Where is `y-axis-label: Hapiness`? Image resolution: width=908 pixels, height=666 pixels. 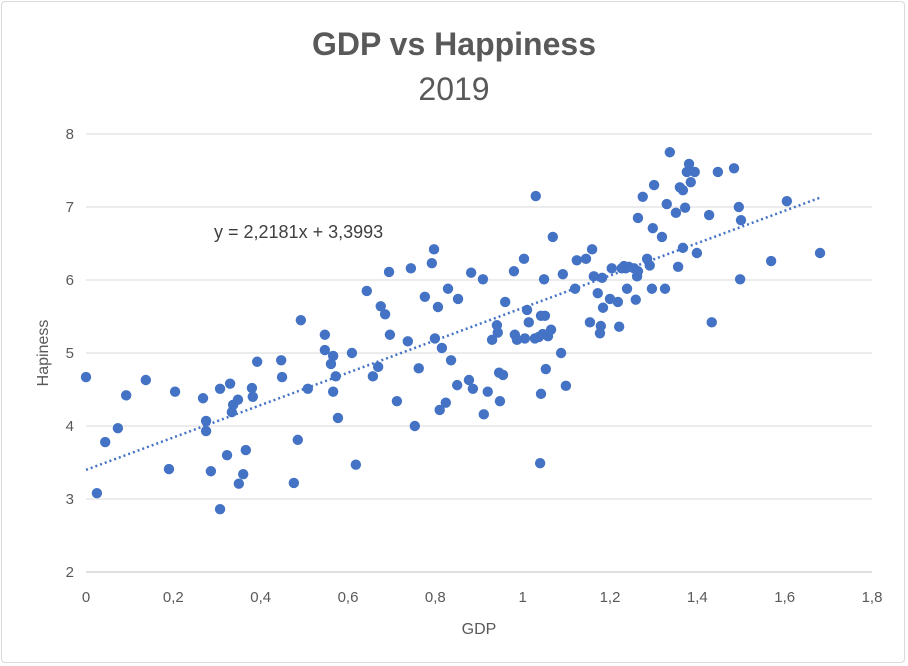 y-axis-label: Hapiness is located at coordinates (43, 353).